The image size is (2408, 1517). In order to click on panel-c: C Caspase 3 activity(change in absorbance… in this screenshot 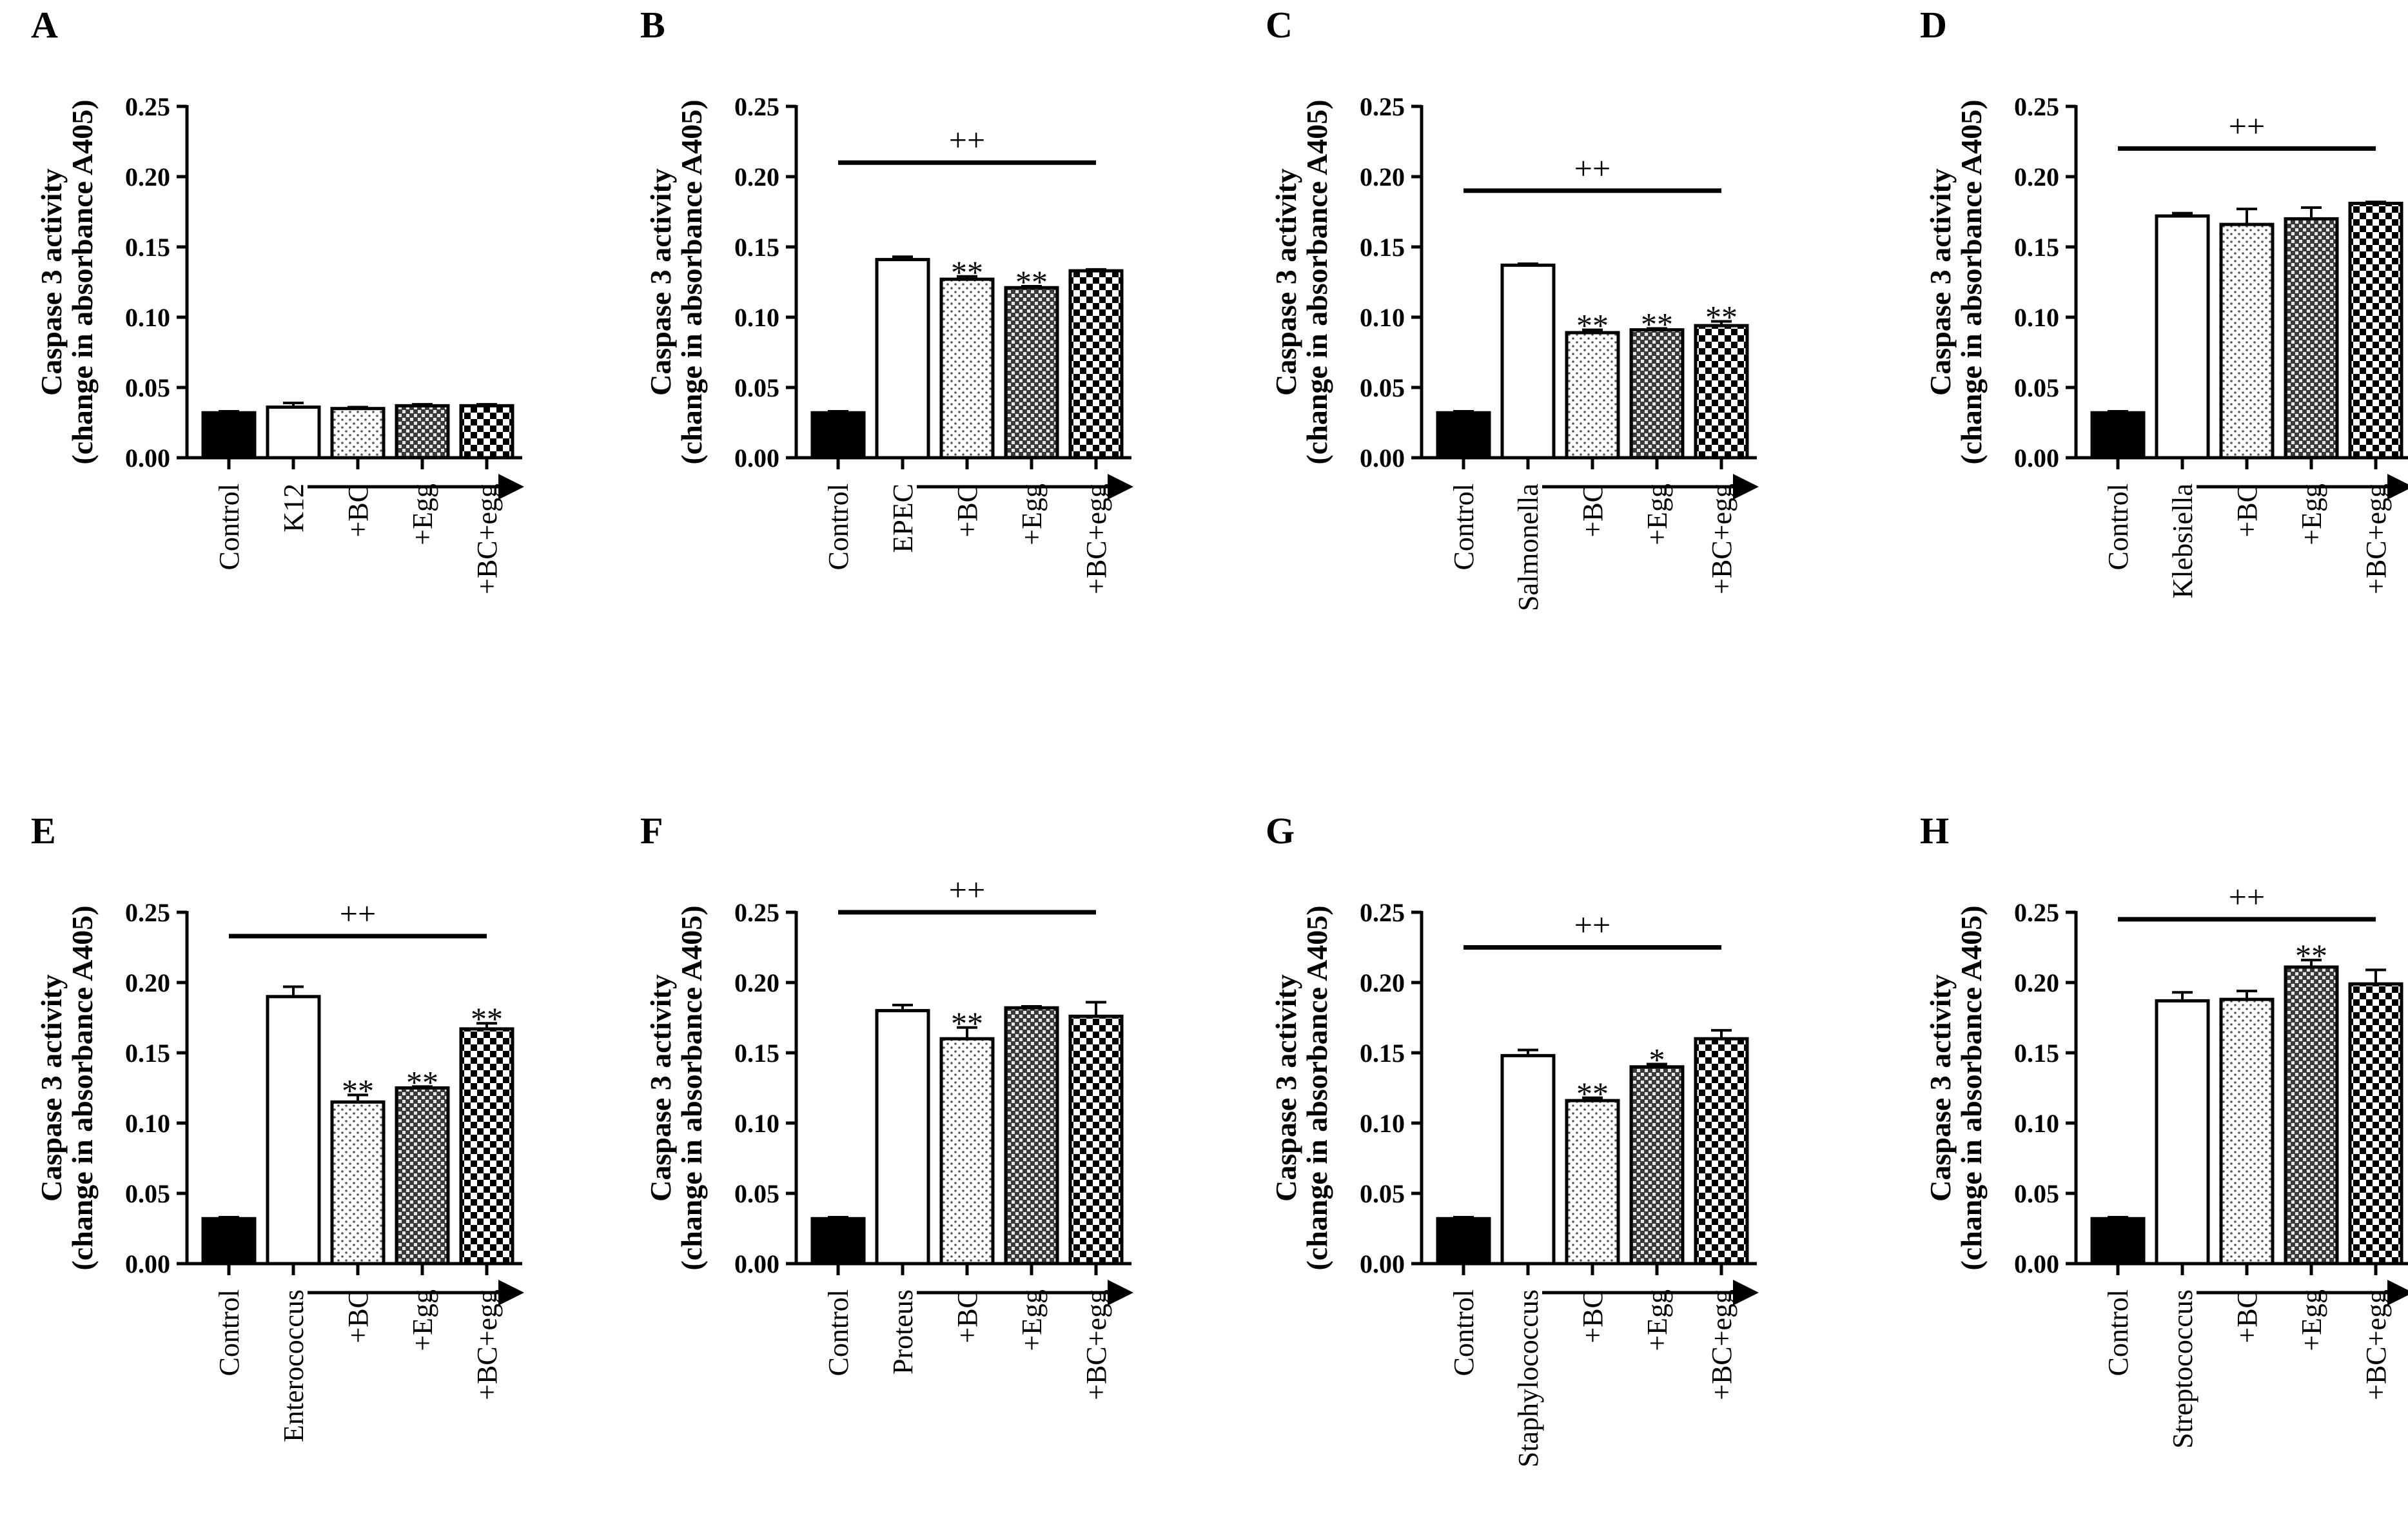, I will do `click(1512, 307)`.